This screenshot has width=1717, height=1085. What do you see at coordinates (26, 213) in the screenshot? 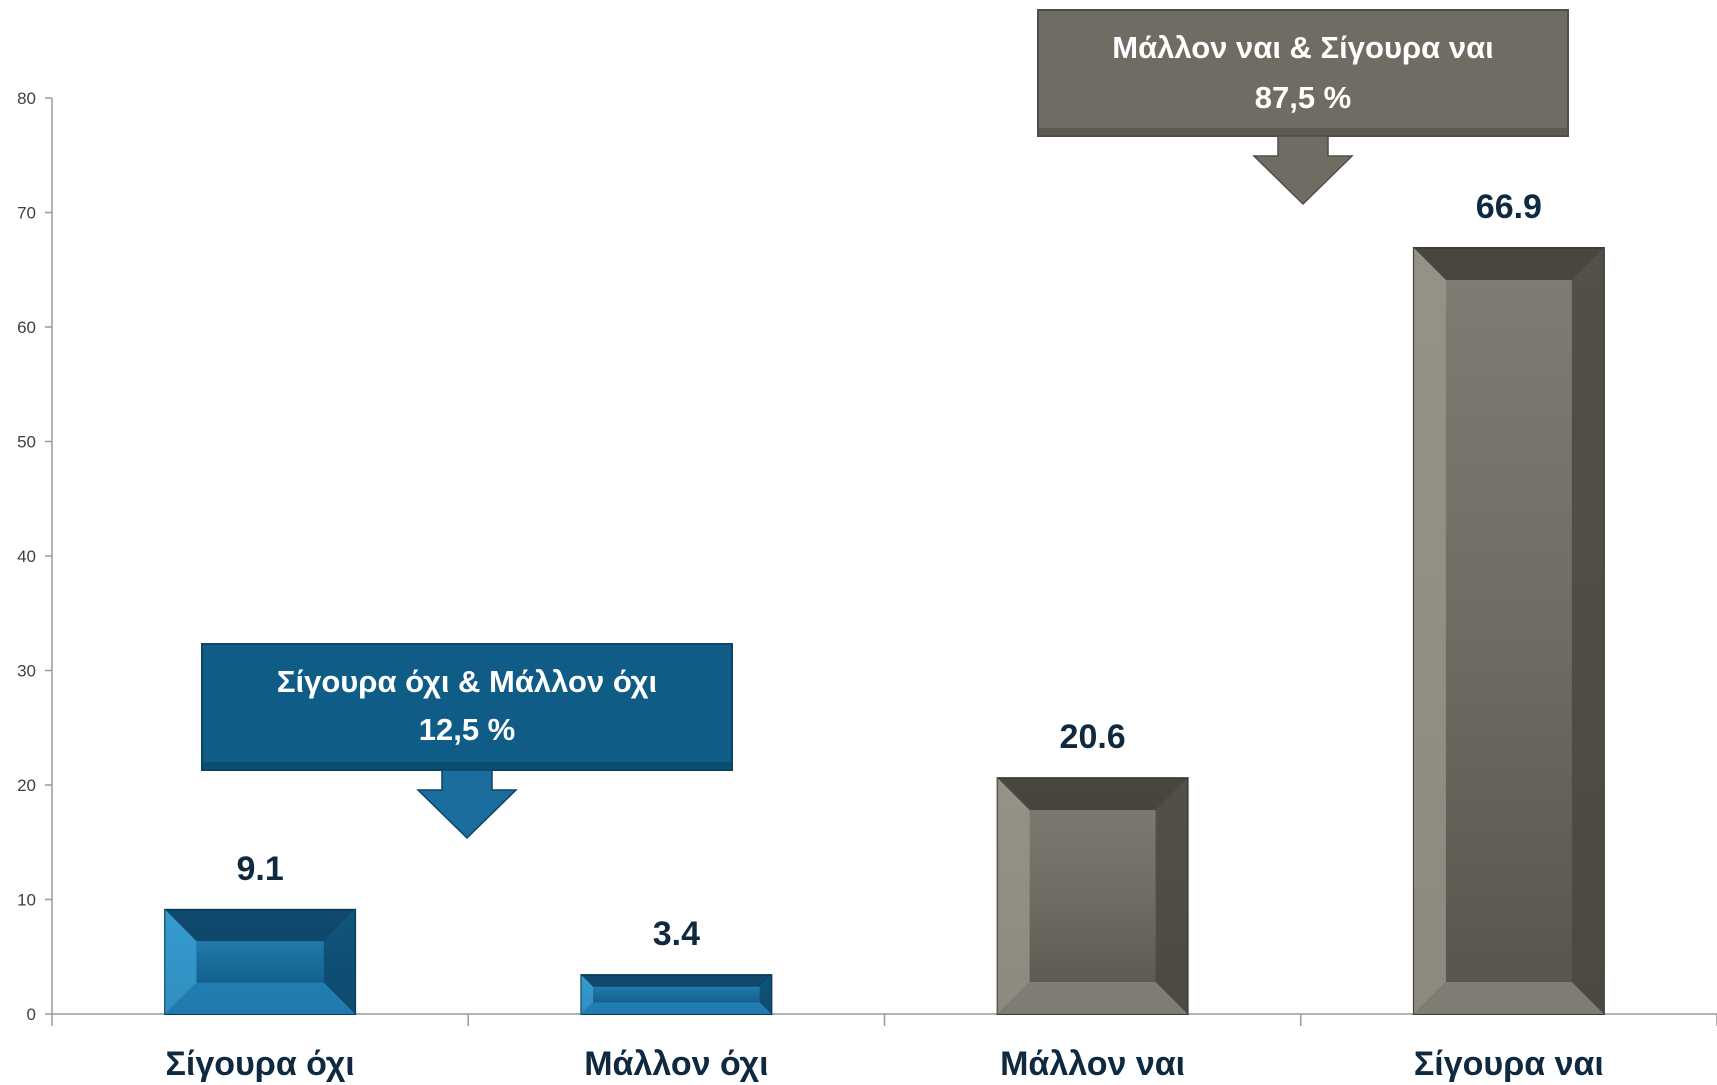
I see `y-tick-label: 70` at bounding box center [26, 213].